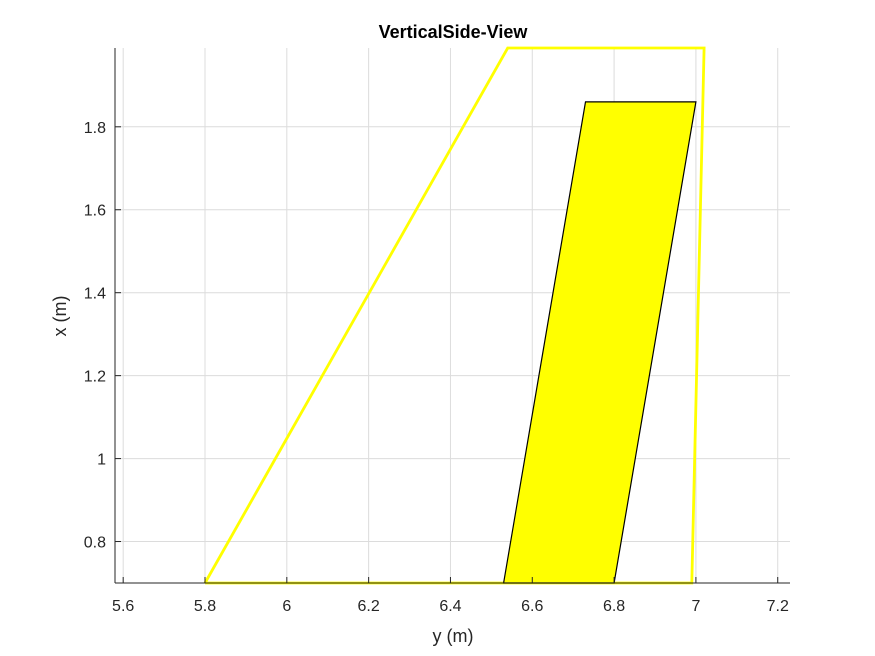  I want to click on x-tick-label: 5.6, so click(123, 606).